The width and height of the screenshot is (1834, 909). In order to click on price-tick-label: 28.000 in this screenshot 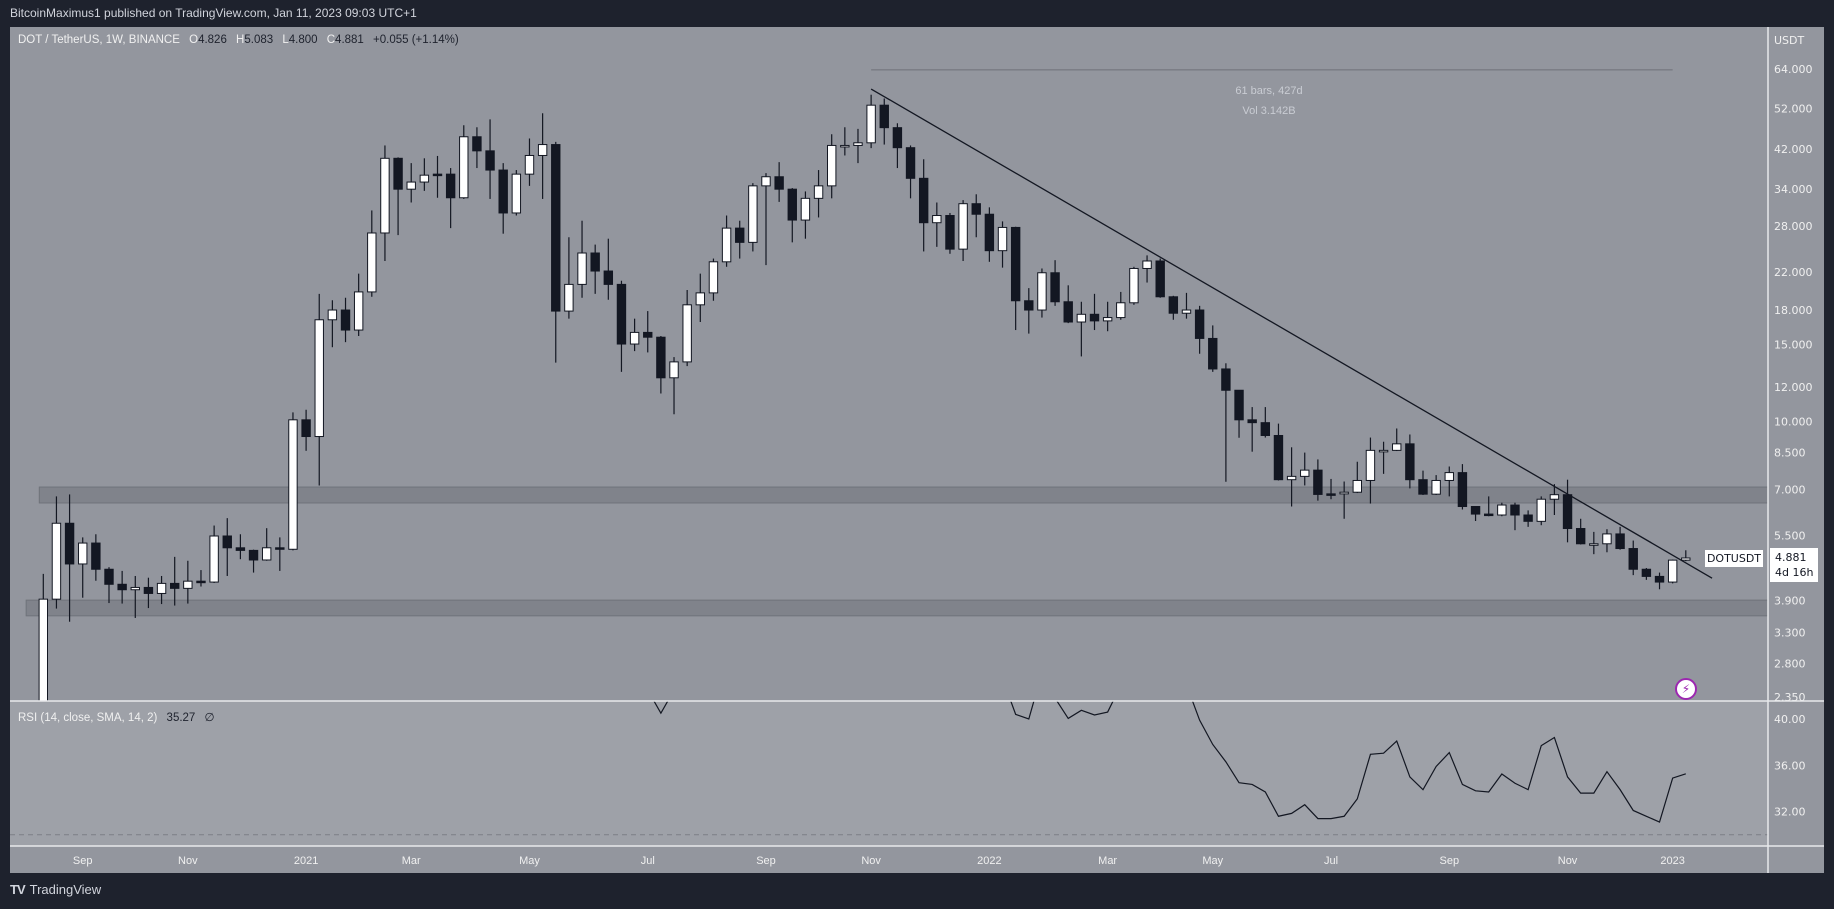, I will do `click(1793, 226)`.